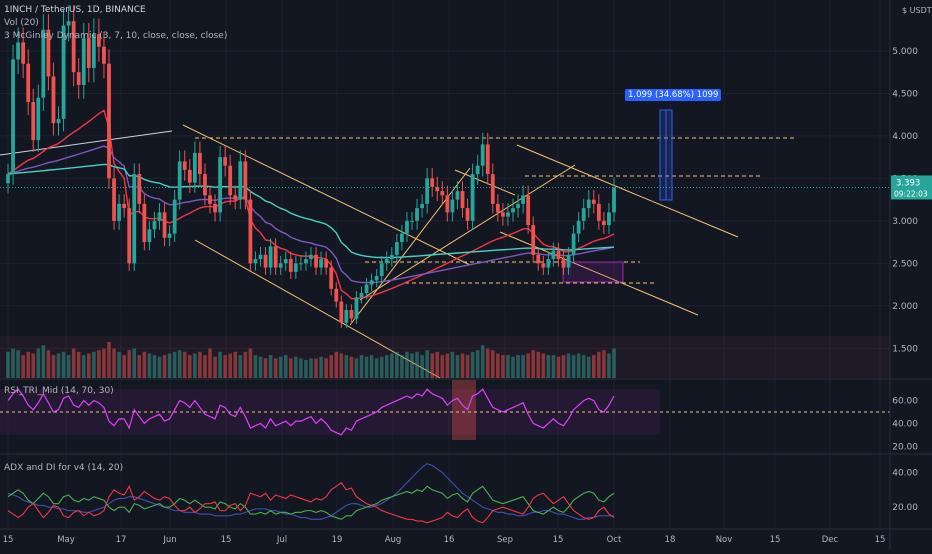  I want to click on time-tick-label: 19, so click(337, 540).